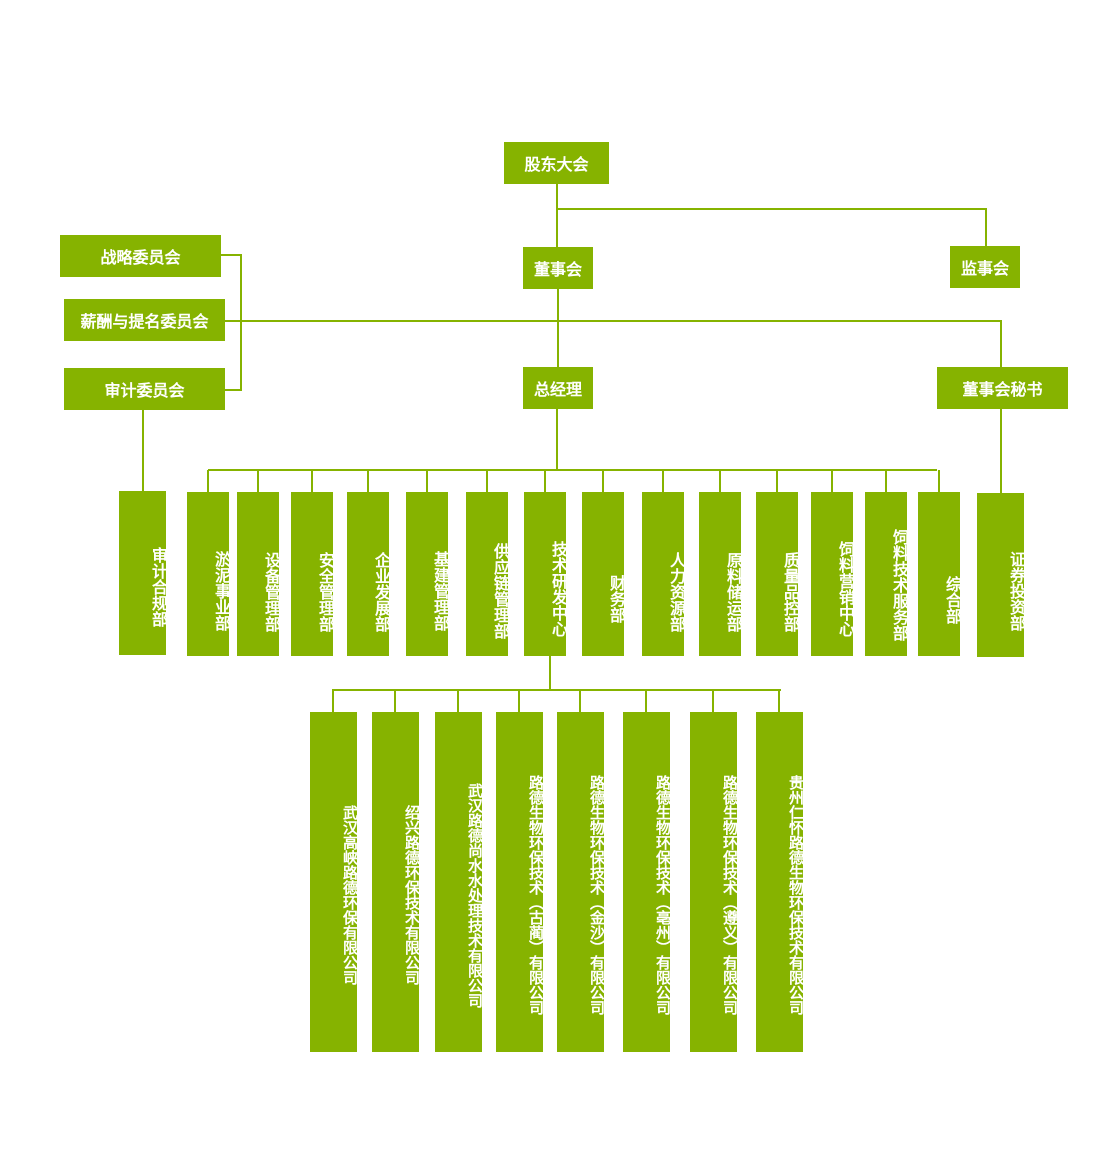 This screenshot has height=1153, width=1108. What do you see at coordinates (313, 574) in the screenshot?
I see `department-box: 安全管理部` at bounding box center [313, 574].